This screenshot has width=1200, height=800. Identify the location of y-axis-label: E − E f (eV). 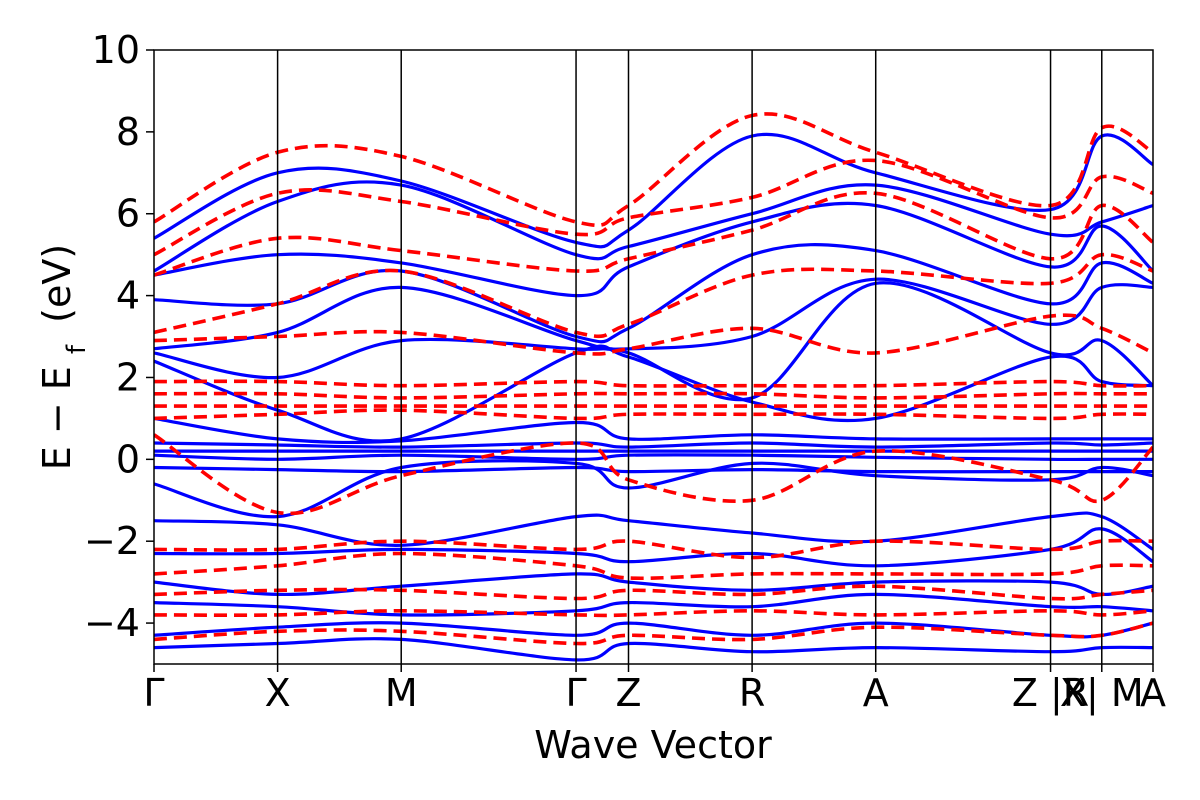
(63, 357).